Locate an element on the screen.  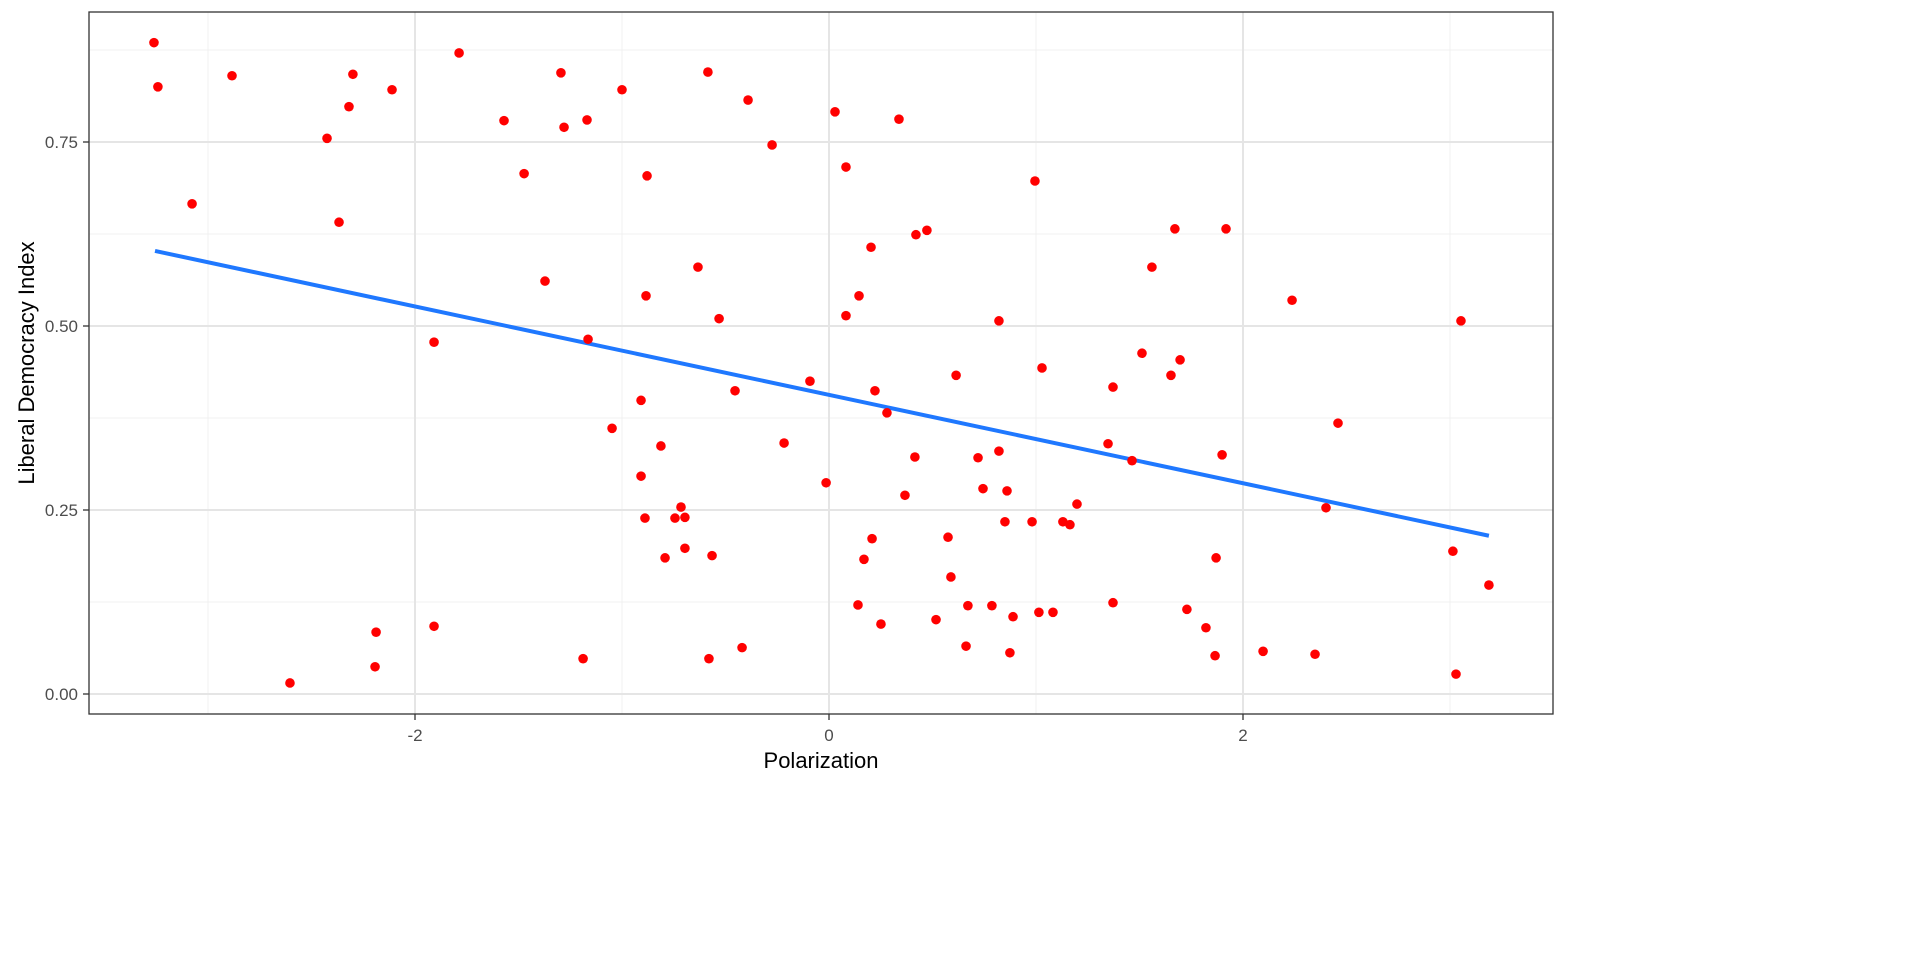
y-axis: 0.00 0.25 0.50 0.75 is located at coordinates (67, 418).